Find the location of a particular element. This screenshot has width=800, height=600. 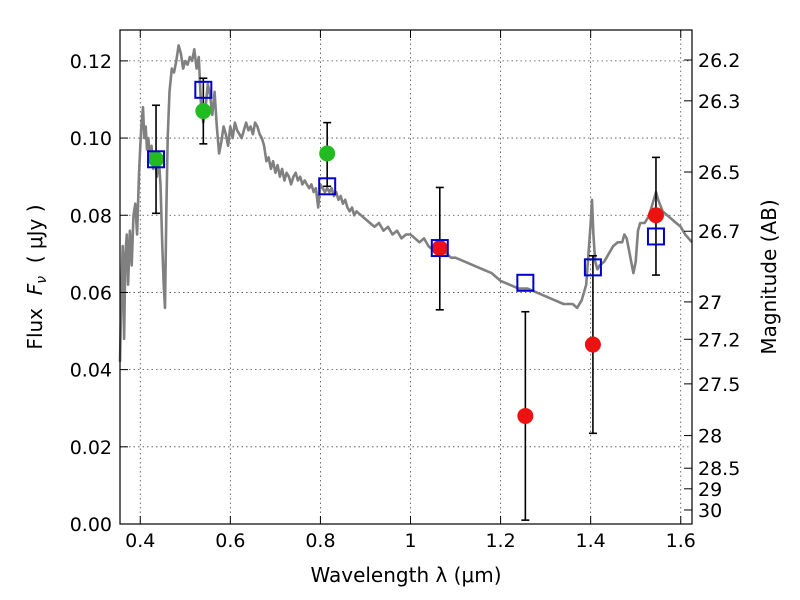

x-tick-label: 1 is located at coordinates (410, 541).